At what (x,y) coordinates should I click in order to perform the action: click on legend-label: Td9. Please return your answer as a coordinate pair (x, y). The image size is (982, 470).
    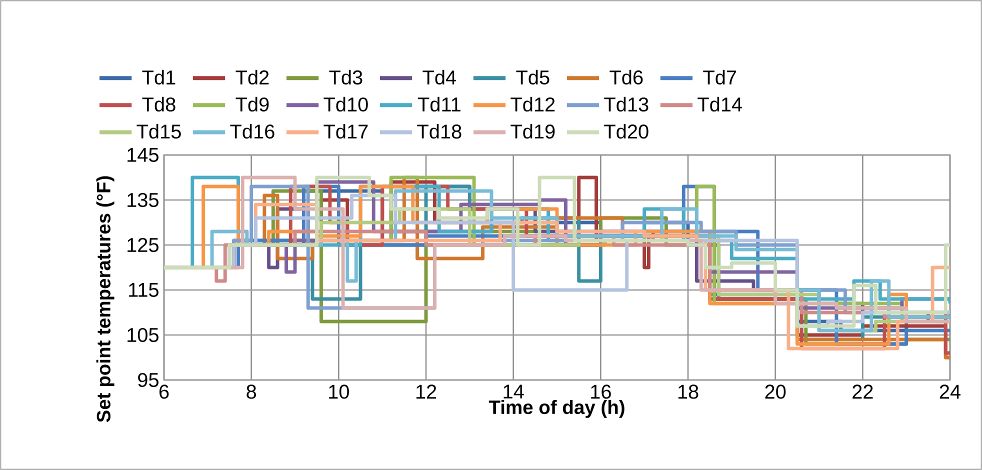
    Looking at the image, I should click on (252, 104).